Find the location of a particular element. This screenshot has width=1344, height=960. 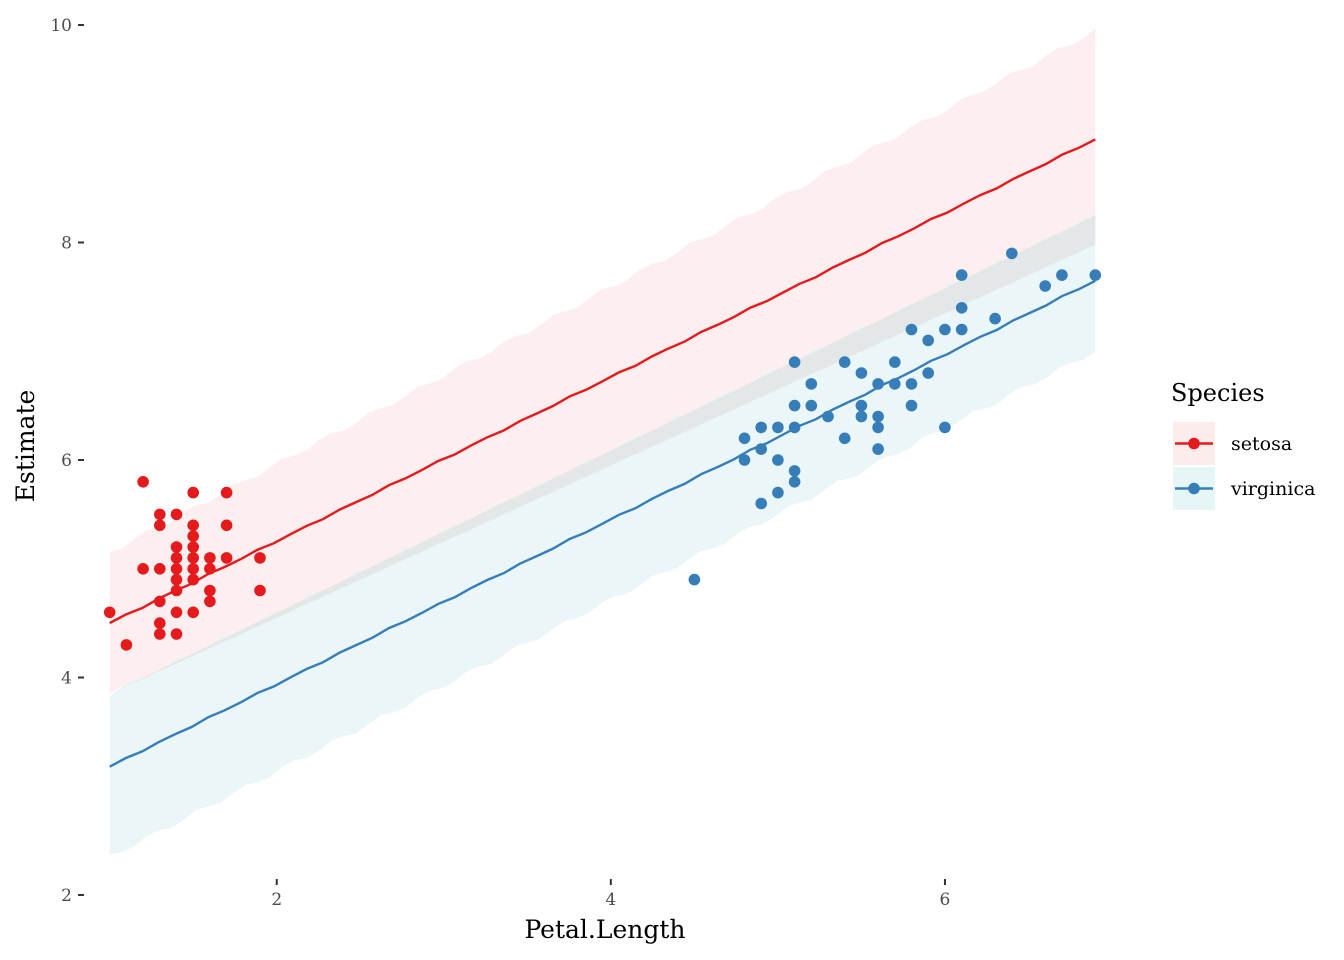

legend-label-virginica: virginica is located at coordinates (1272, 489).